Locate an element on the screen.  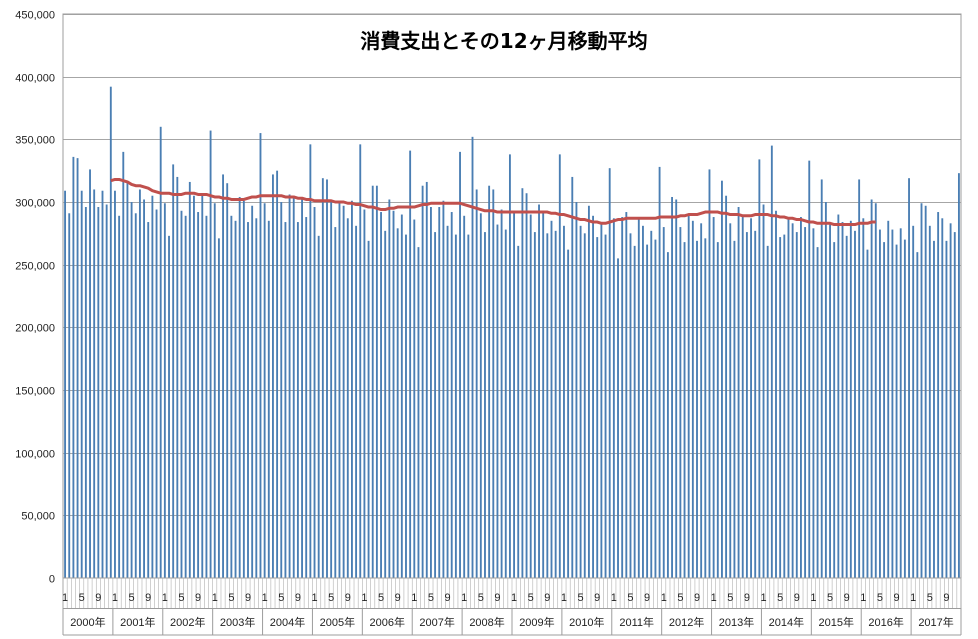
year-label: 2012年 is located at coordinates (686, 622).